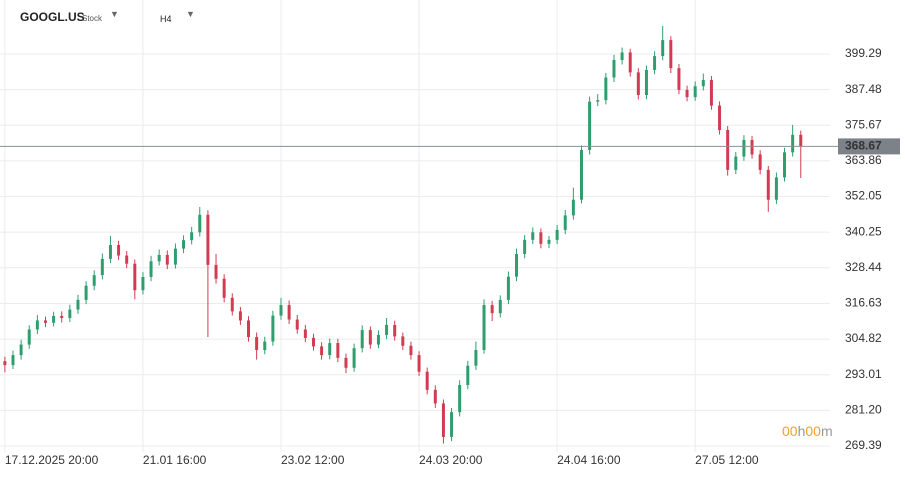  I want to click on y-tick-label: 387.48, so click(863, 89).